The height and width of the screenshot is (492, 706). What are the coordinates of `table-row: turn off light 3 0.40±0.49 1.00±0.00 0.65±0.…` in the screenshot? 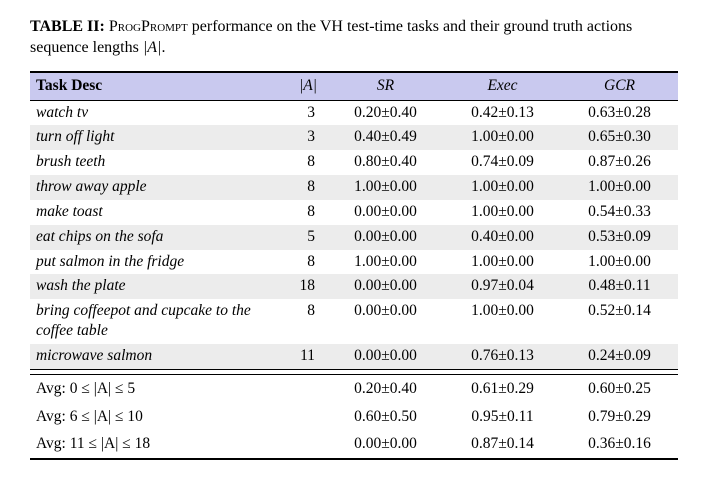 It's located at (354, 138).